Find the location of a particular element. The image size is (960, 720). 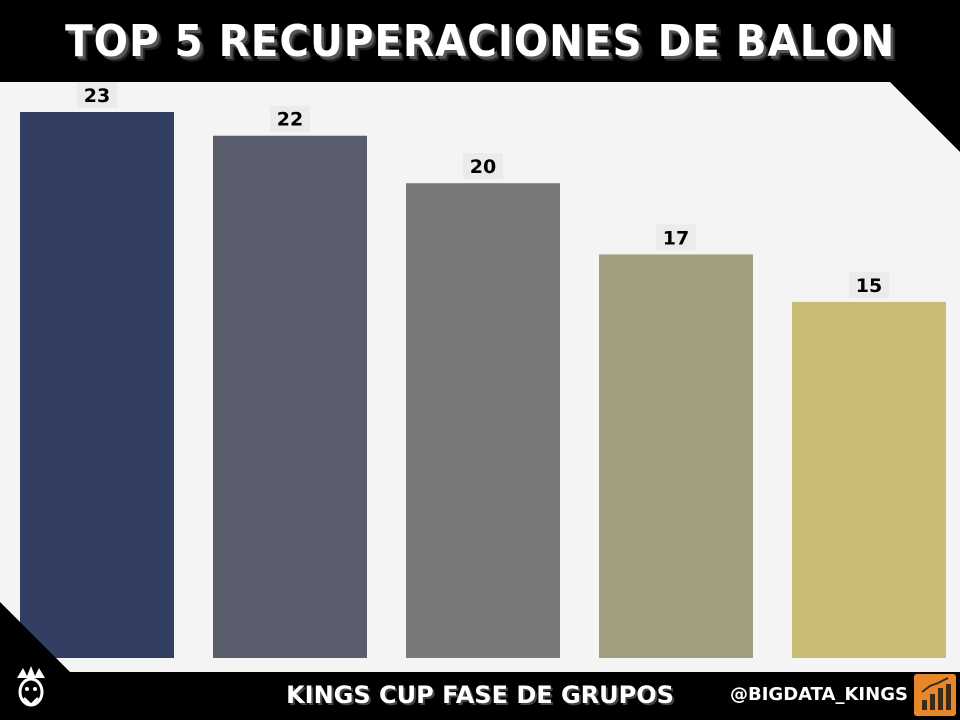

social-handle: @BIGDATA_KINGS is located at coordinates (819, 694).